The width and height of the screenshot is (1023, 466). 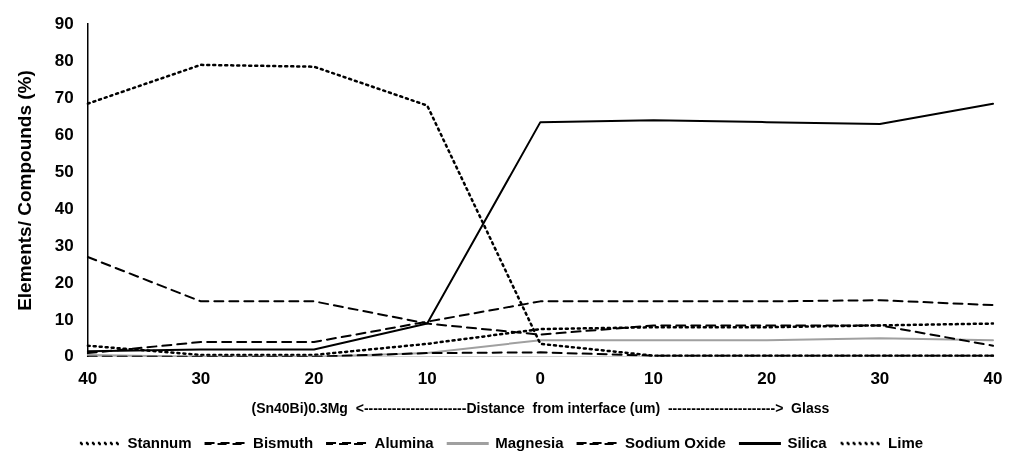 What do you see at coordinates (64, 23) in the screenshot?
I see `y-tick-label: 90` at bounding box center [64, 23].